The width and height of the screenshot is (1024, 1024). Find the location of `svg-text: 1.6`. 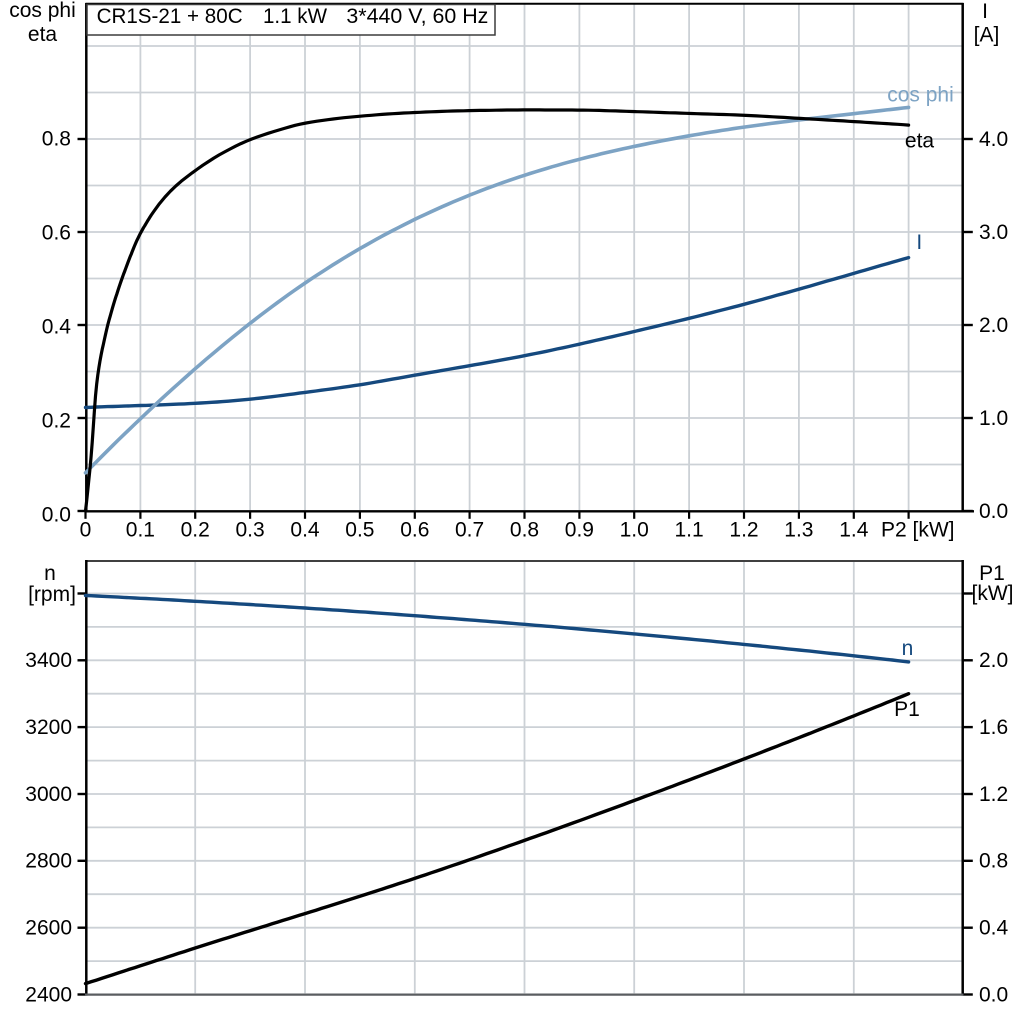

svg-text: 1.6 is located at coordinates (993, 727).